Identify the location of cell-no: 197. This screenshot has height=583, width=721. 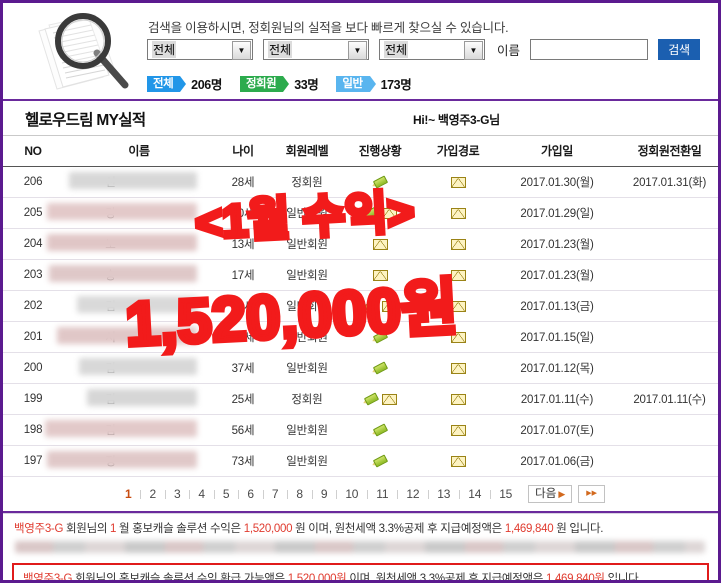
(33, 461).